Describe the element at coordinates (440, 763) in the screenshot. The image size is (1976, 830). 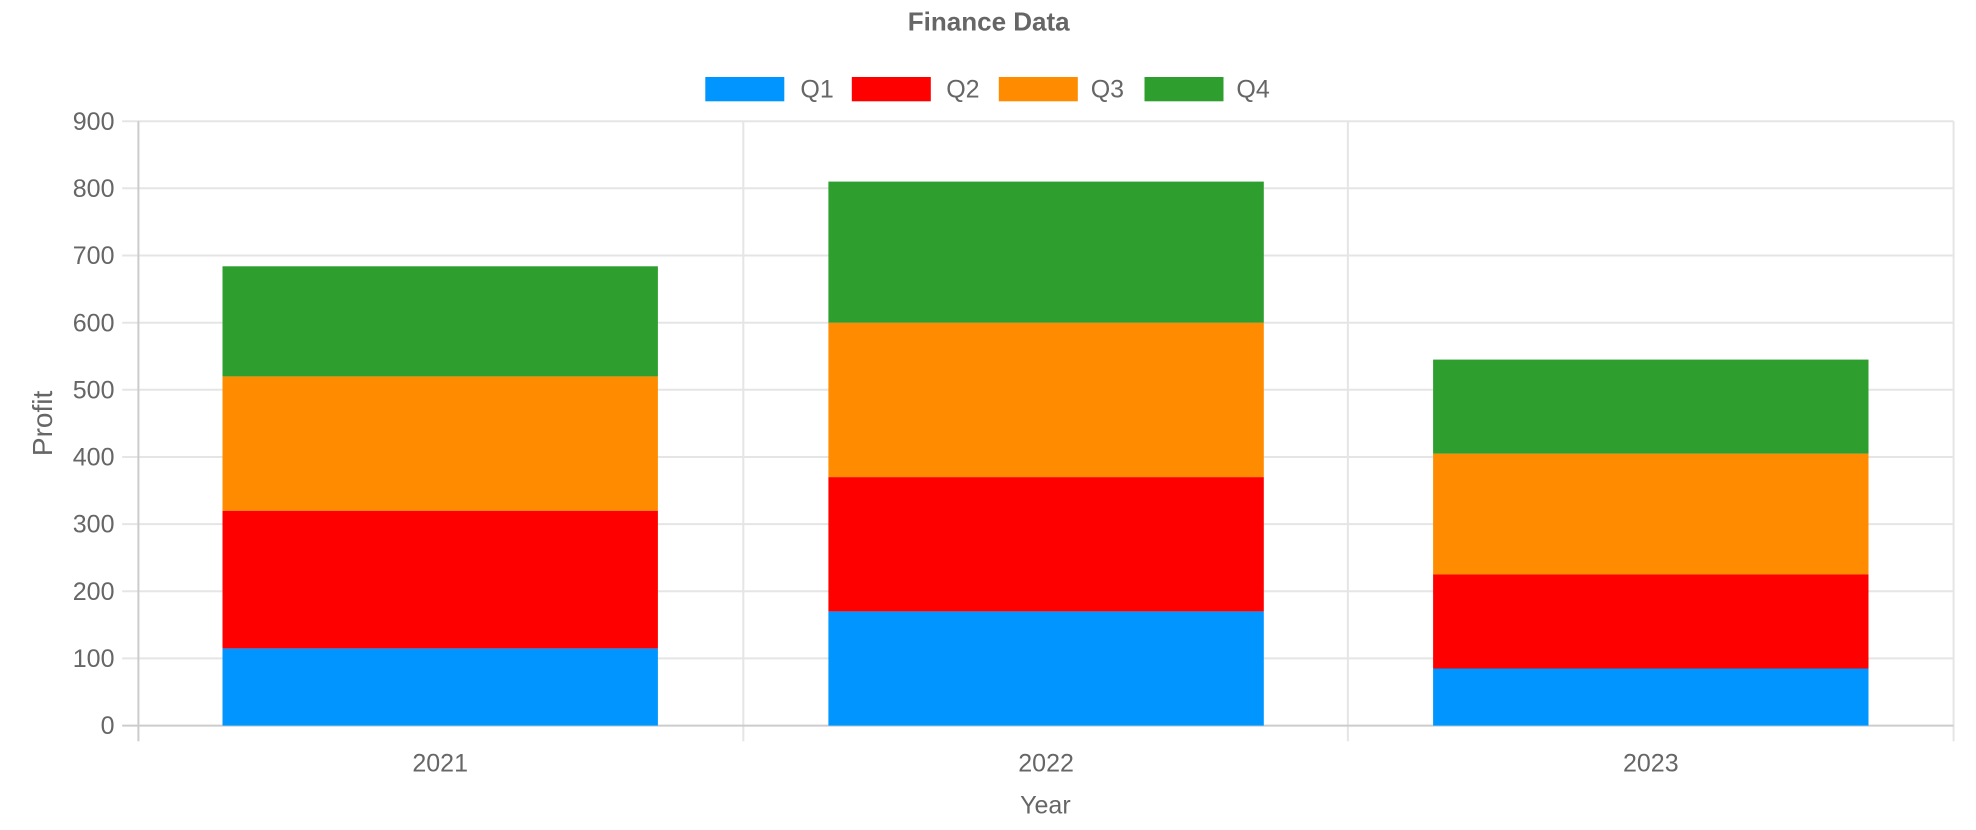
I see `svg-text: 2021` at that location.